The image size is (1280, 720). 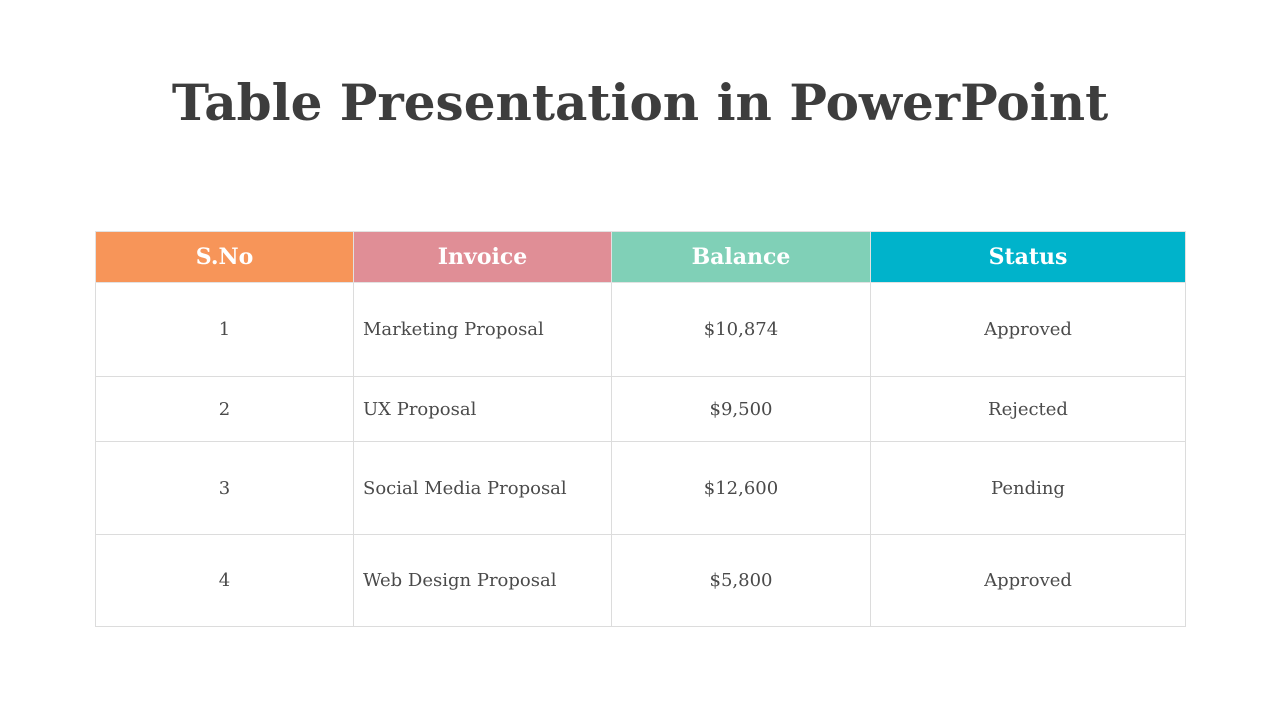 What do you see at coordinates (741, 409) in the screenshot?
I see `cell-balance: $9,500` at bounding box center [741, 409].